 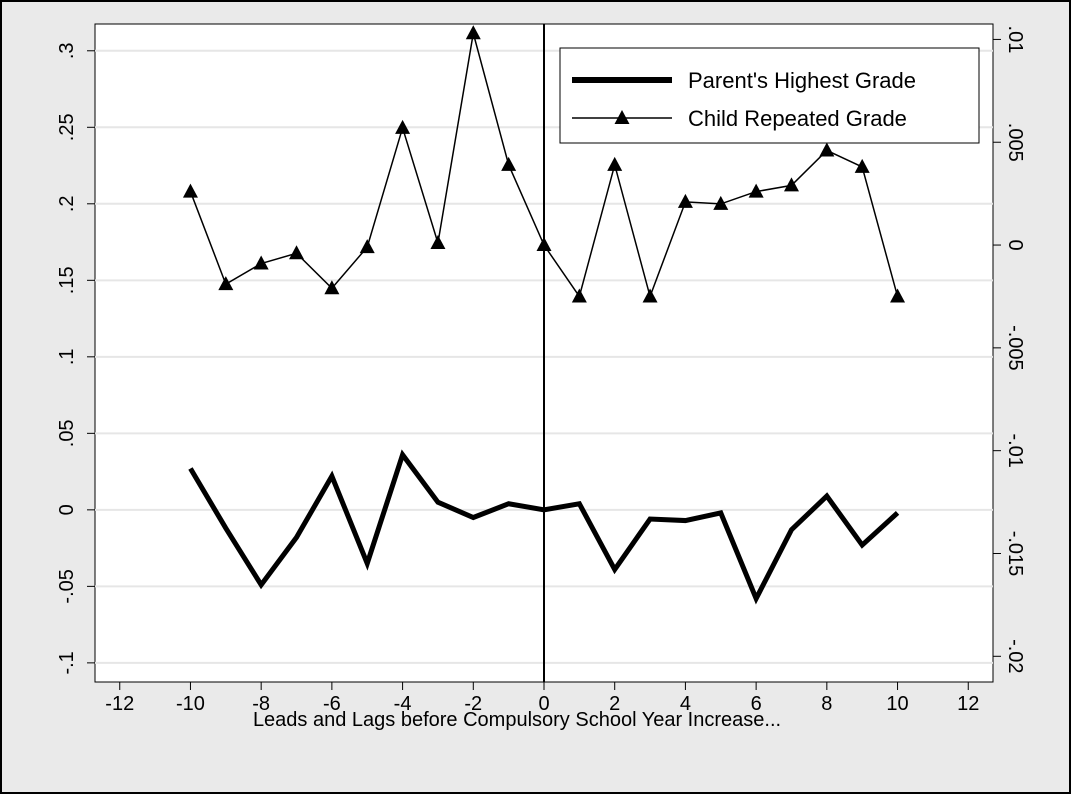 What do you see at coordinates (67, 280) in the screenshot?
I see `y-left-tick-label: .15` at bounding box center [67, 280].